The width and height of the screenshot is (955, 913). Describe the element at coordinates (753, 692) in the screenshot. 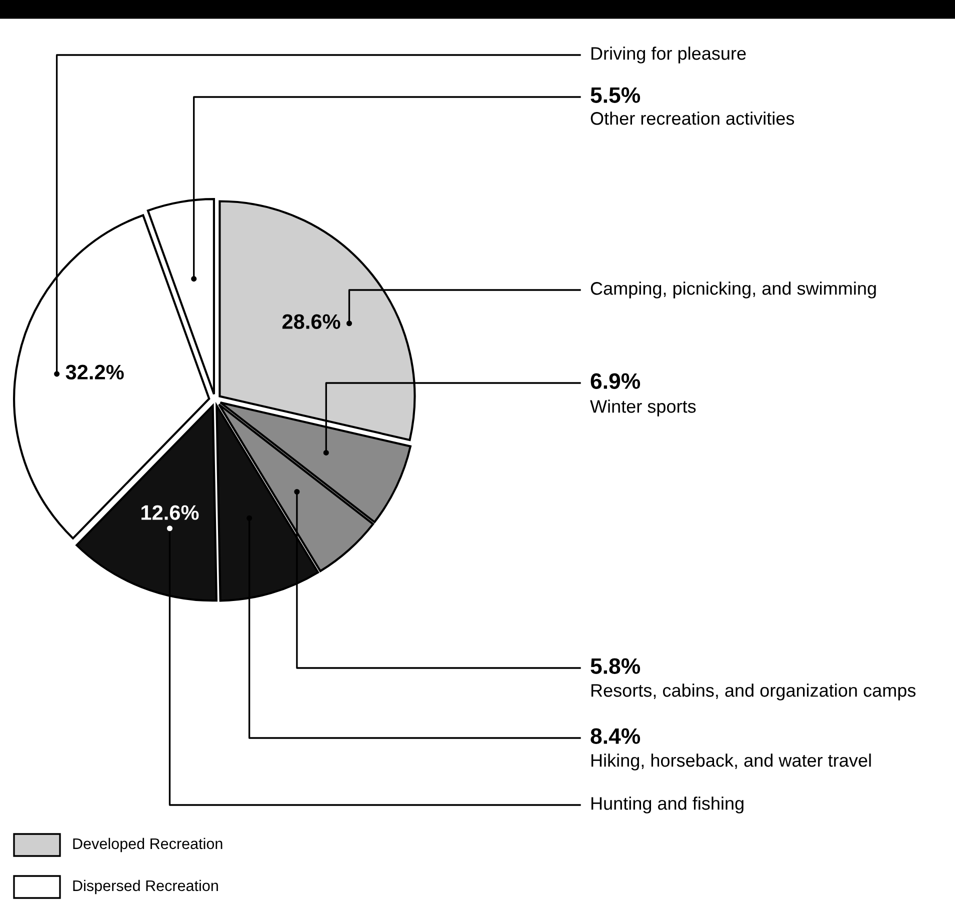

I see `slice-label: Resorts, cabins, and organization camps` at that location.